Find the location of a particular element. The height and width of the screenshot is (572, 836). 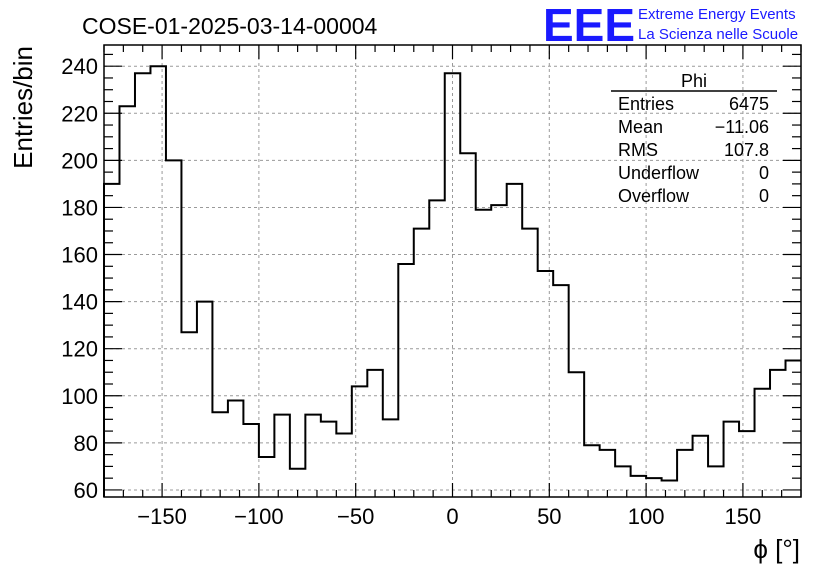

stats-value-overflow: 0 is located at coordinates (764, 196).